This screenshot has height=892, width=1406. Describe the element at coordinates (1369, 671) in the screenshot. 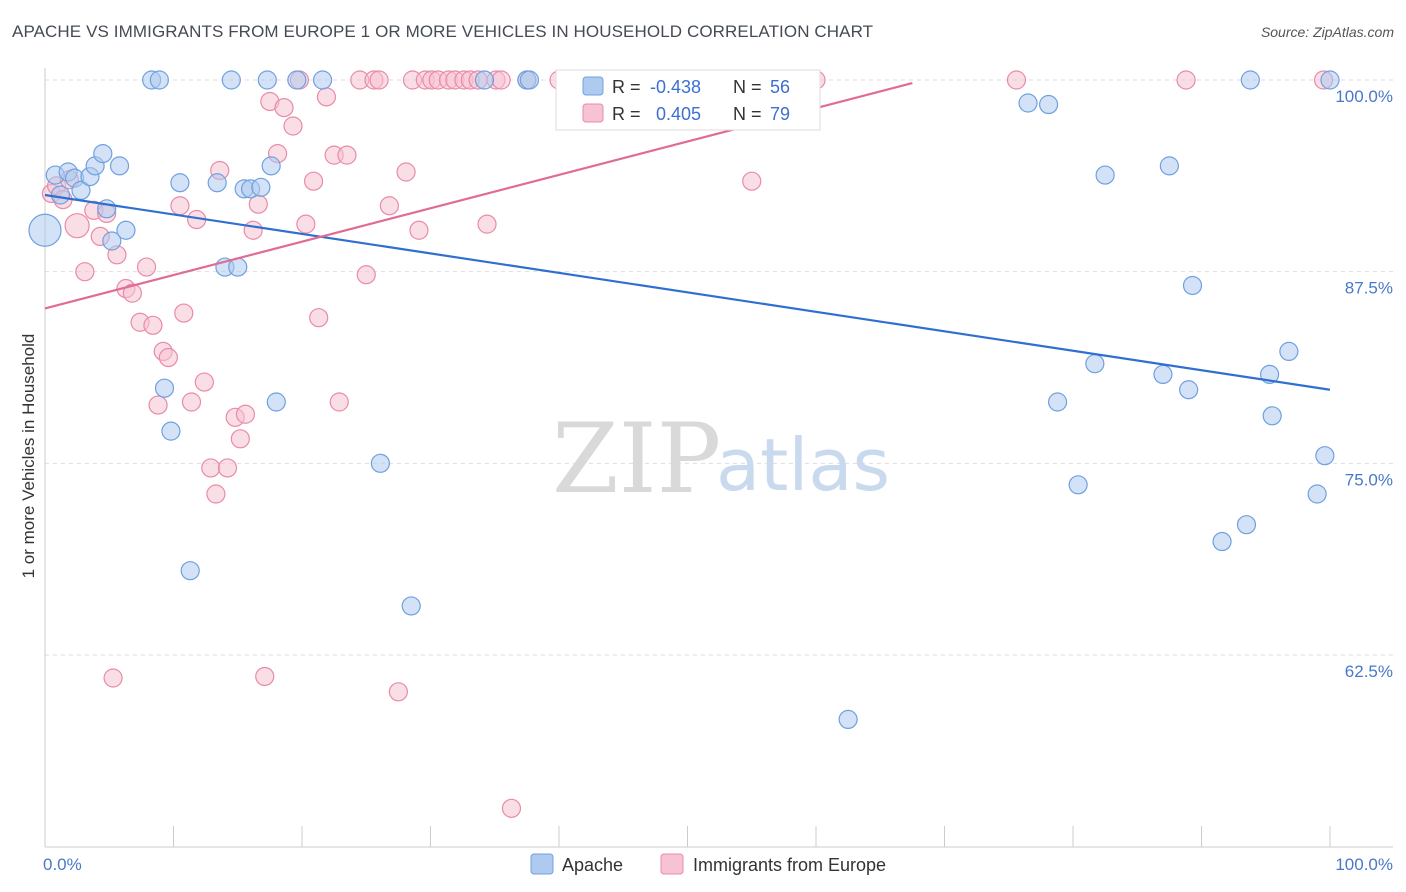

I see `y-tick-label: 62.5%` at that location.